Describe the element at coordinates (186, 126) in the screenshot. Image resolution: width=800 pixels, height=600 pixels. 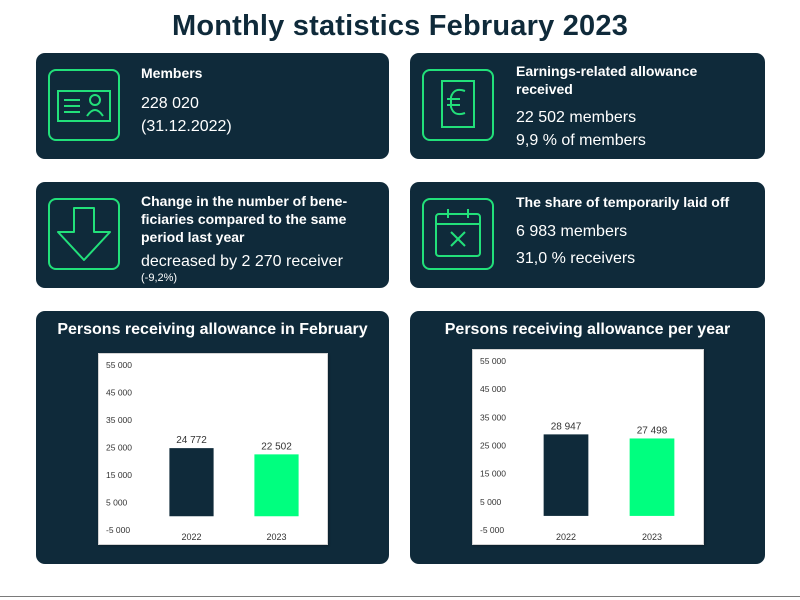
I see `members-date: (31.12.2022)` at that location.